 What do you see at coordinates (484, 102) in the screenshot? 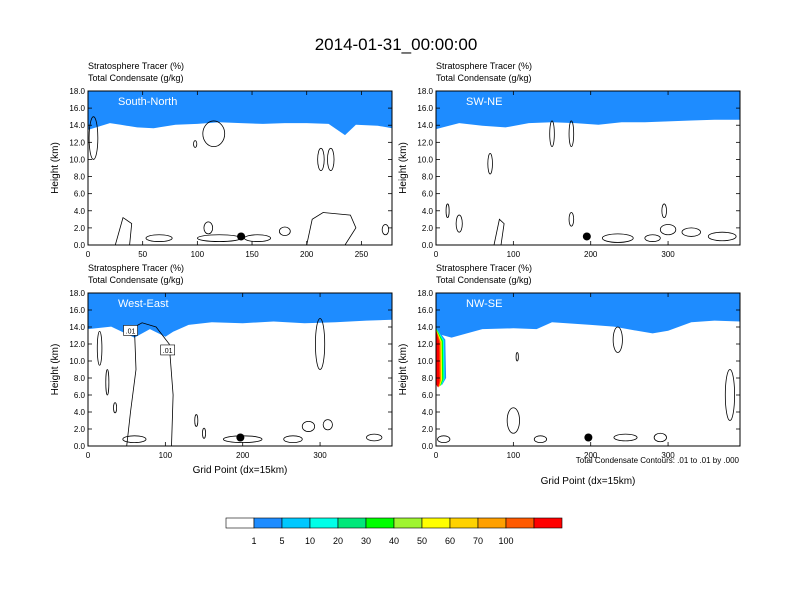
I see `panel-label: SW-NE` at bounding box center [484, 102].